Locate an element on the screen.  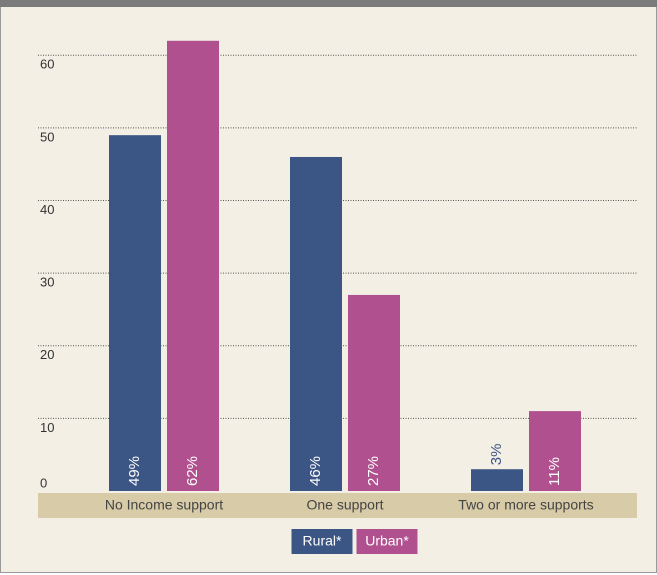
data-label: 11% is located at coordinates (554, 471).